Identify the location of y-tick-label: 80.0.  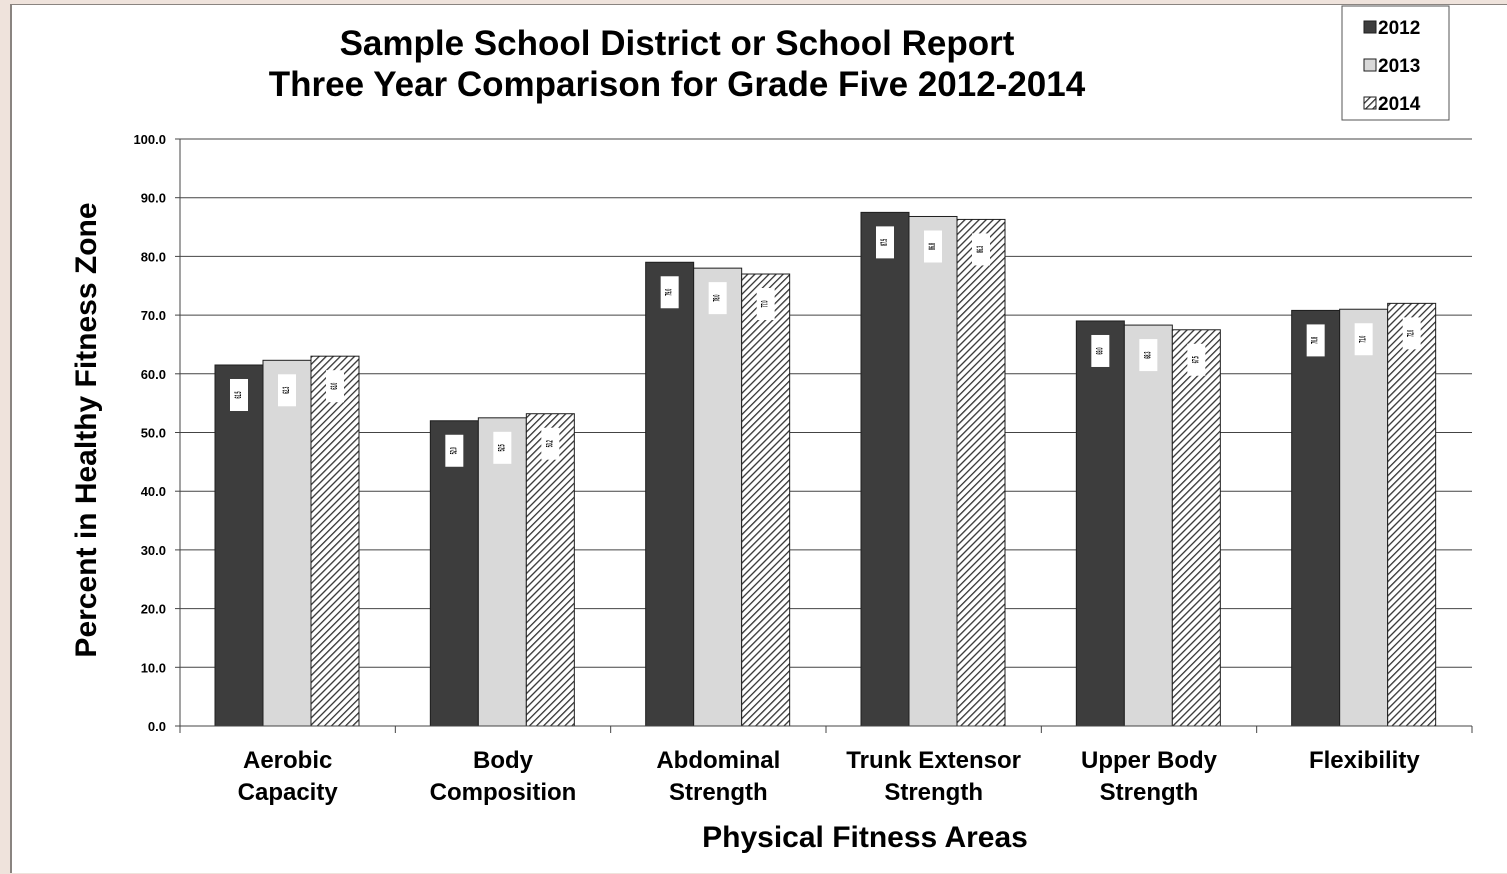
(153, 256).